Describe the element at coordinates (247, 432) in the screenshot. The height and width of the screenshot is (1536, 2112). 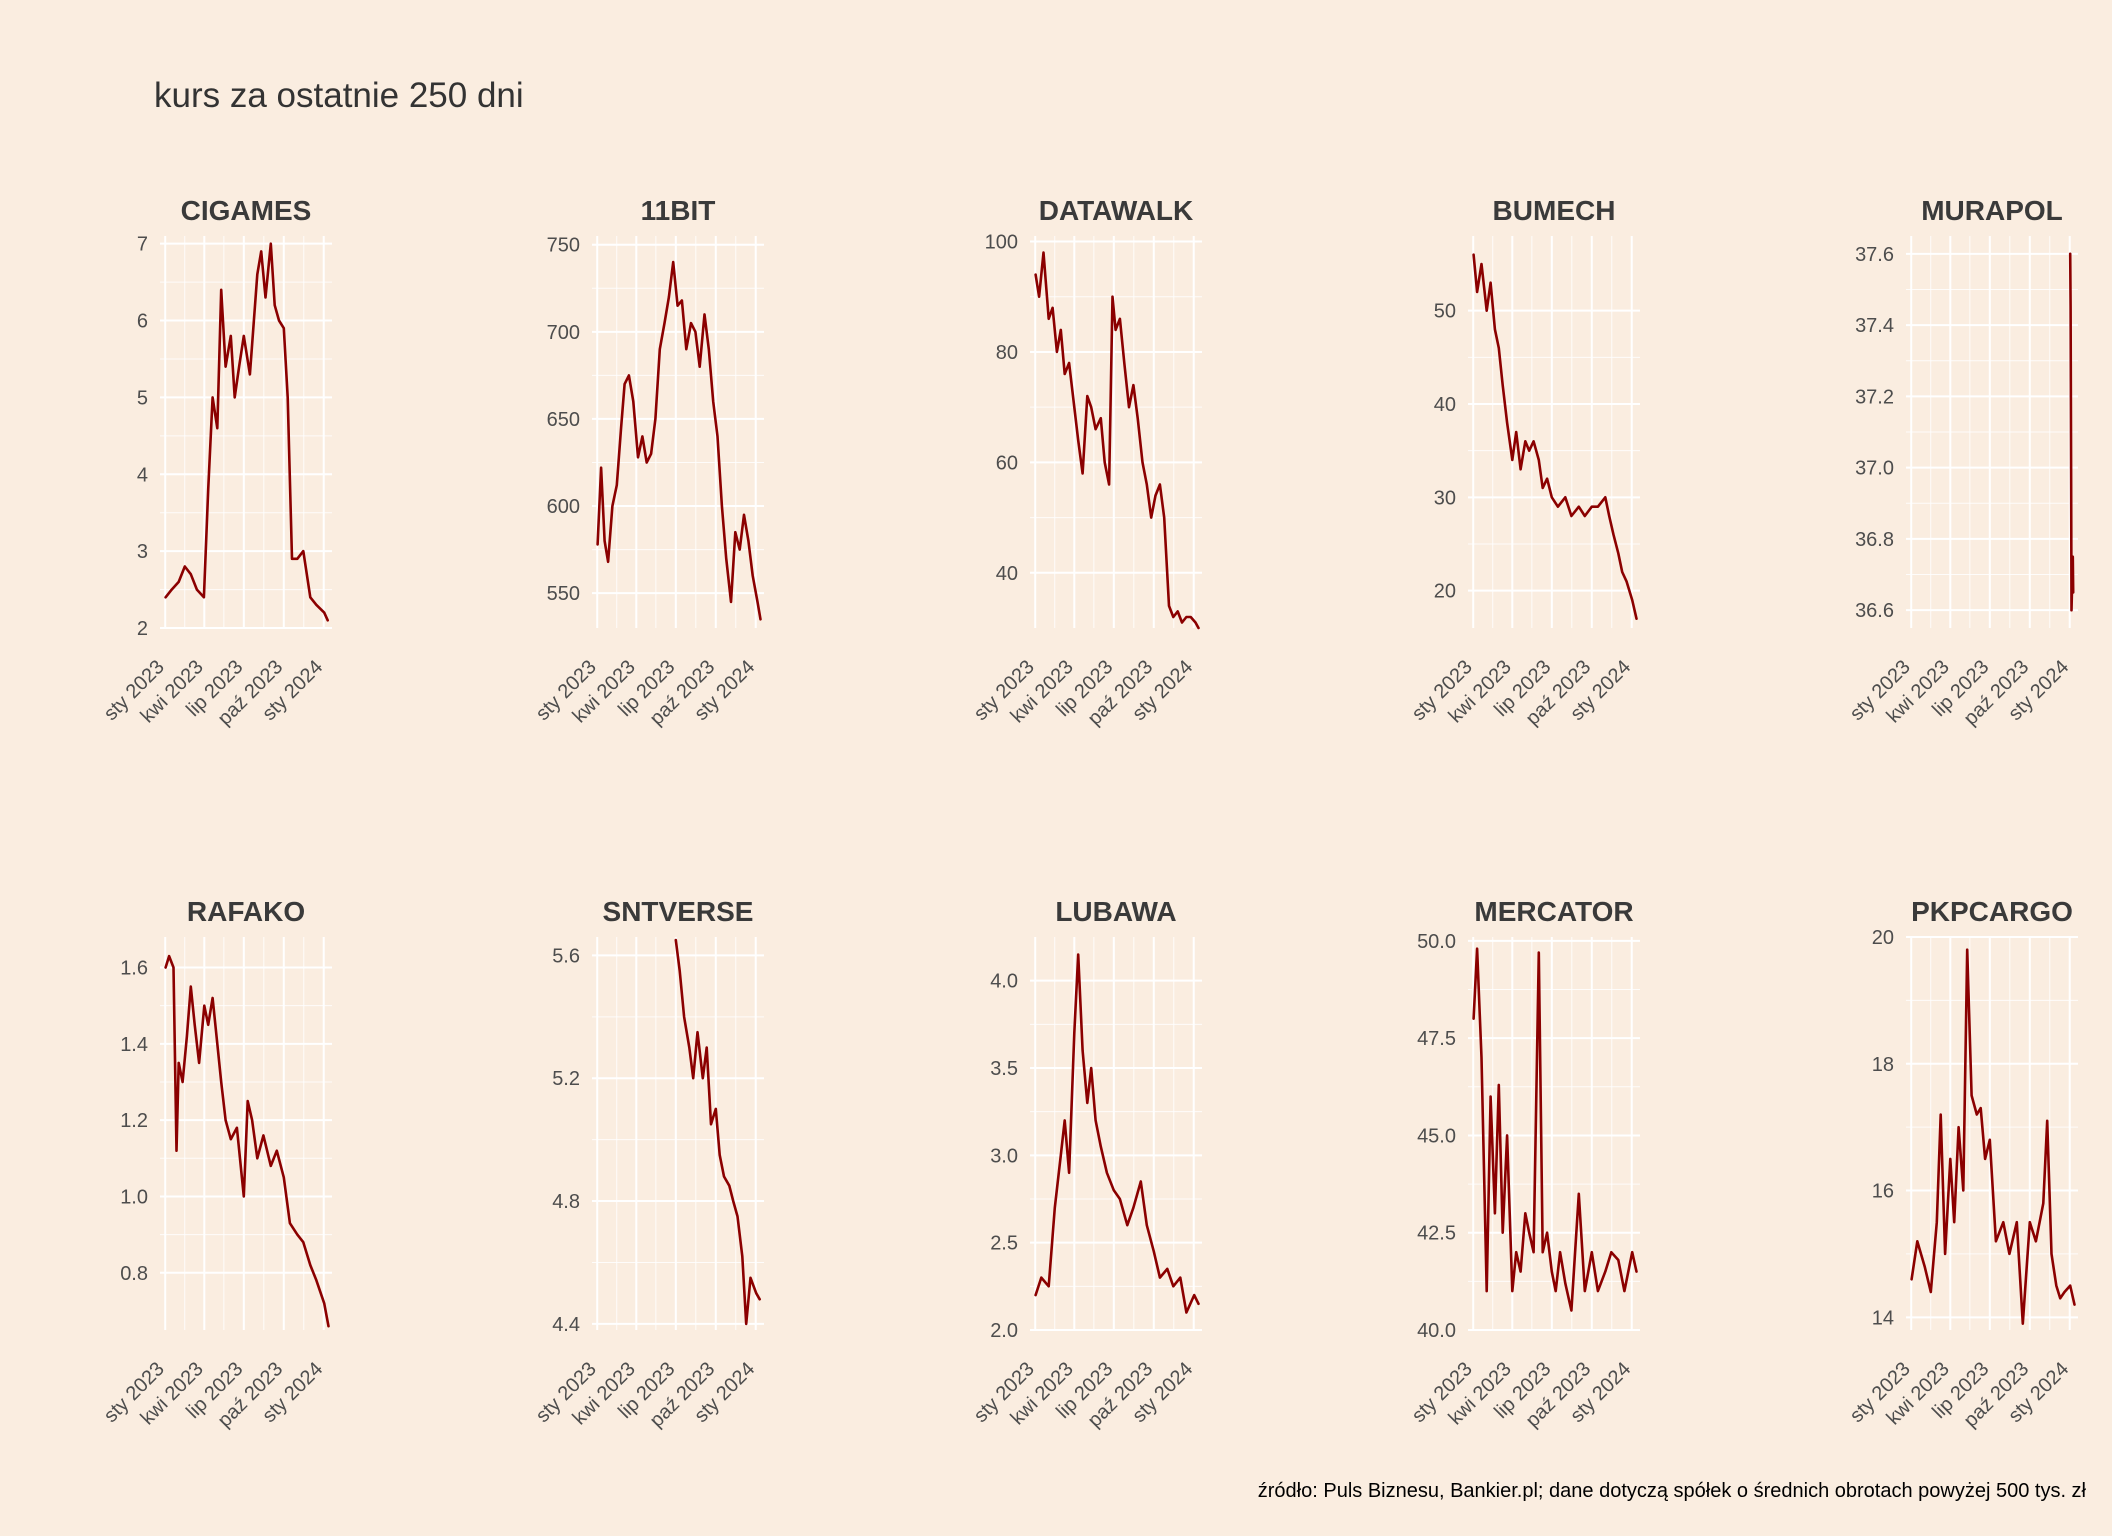
I see `price-line-cigames` at that location.